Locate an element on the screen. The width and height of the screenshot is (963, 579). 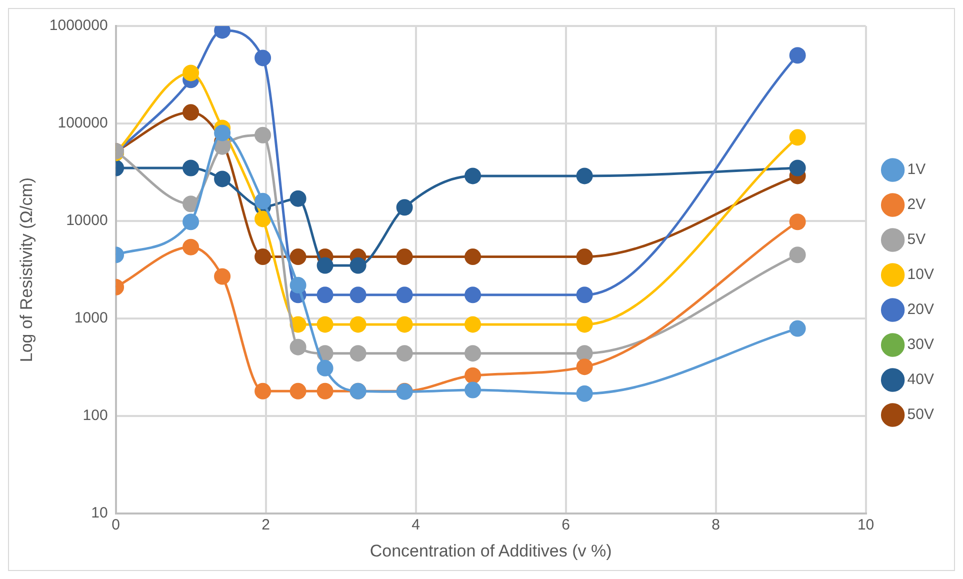
legend-label: 1V is located at coordinates (916, 169).